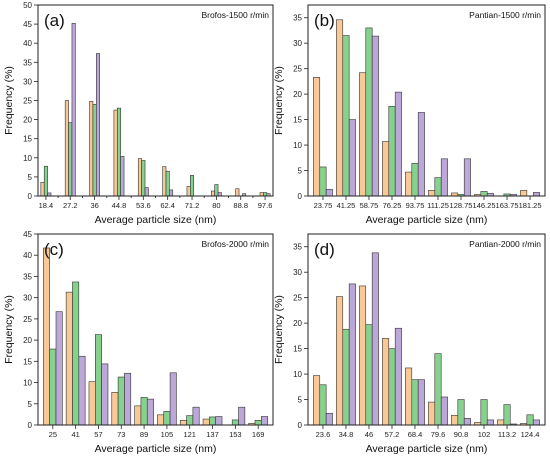  I want to click on x-tick-label: 44.8, so click(119, 205).